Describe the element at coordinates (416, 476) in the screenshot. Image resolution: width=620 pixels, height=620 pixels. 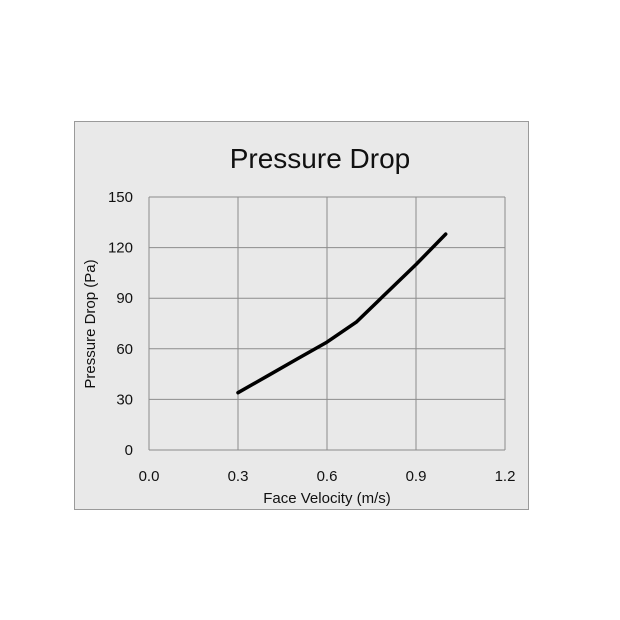
I see `x-tick-label: 0.9` at that location.